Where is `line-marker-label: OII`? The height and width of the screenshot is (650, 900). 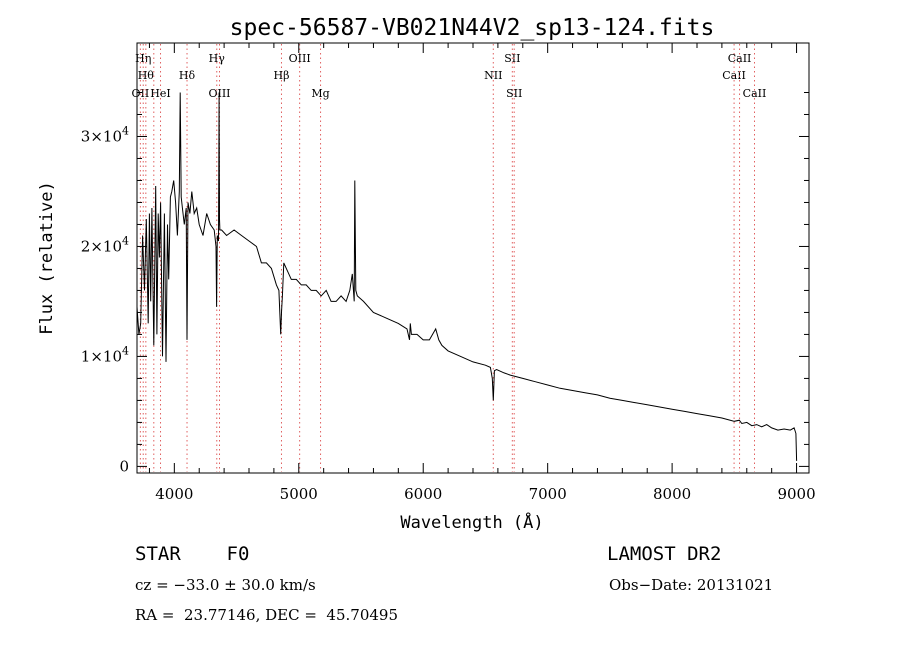 line-marker-label: OII is located at coordinates (141, 93).